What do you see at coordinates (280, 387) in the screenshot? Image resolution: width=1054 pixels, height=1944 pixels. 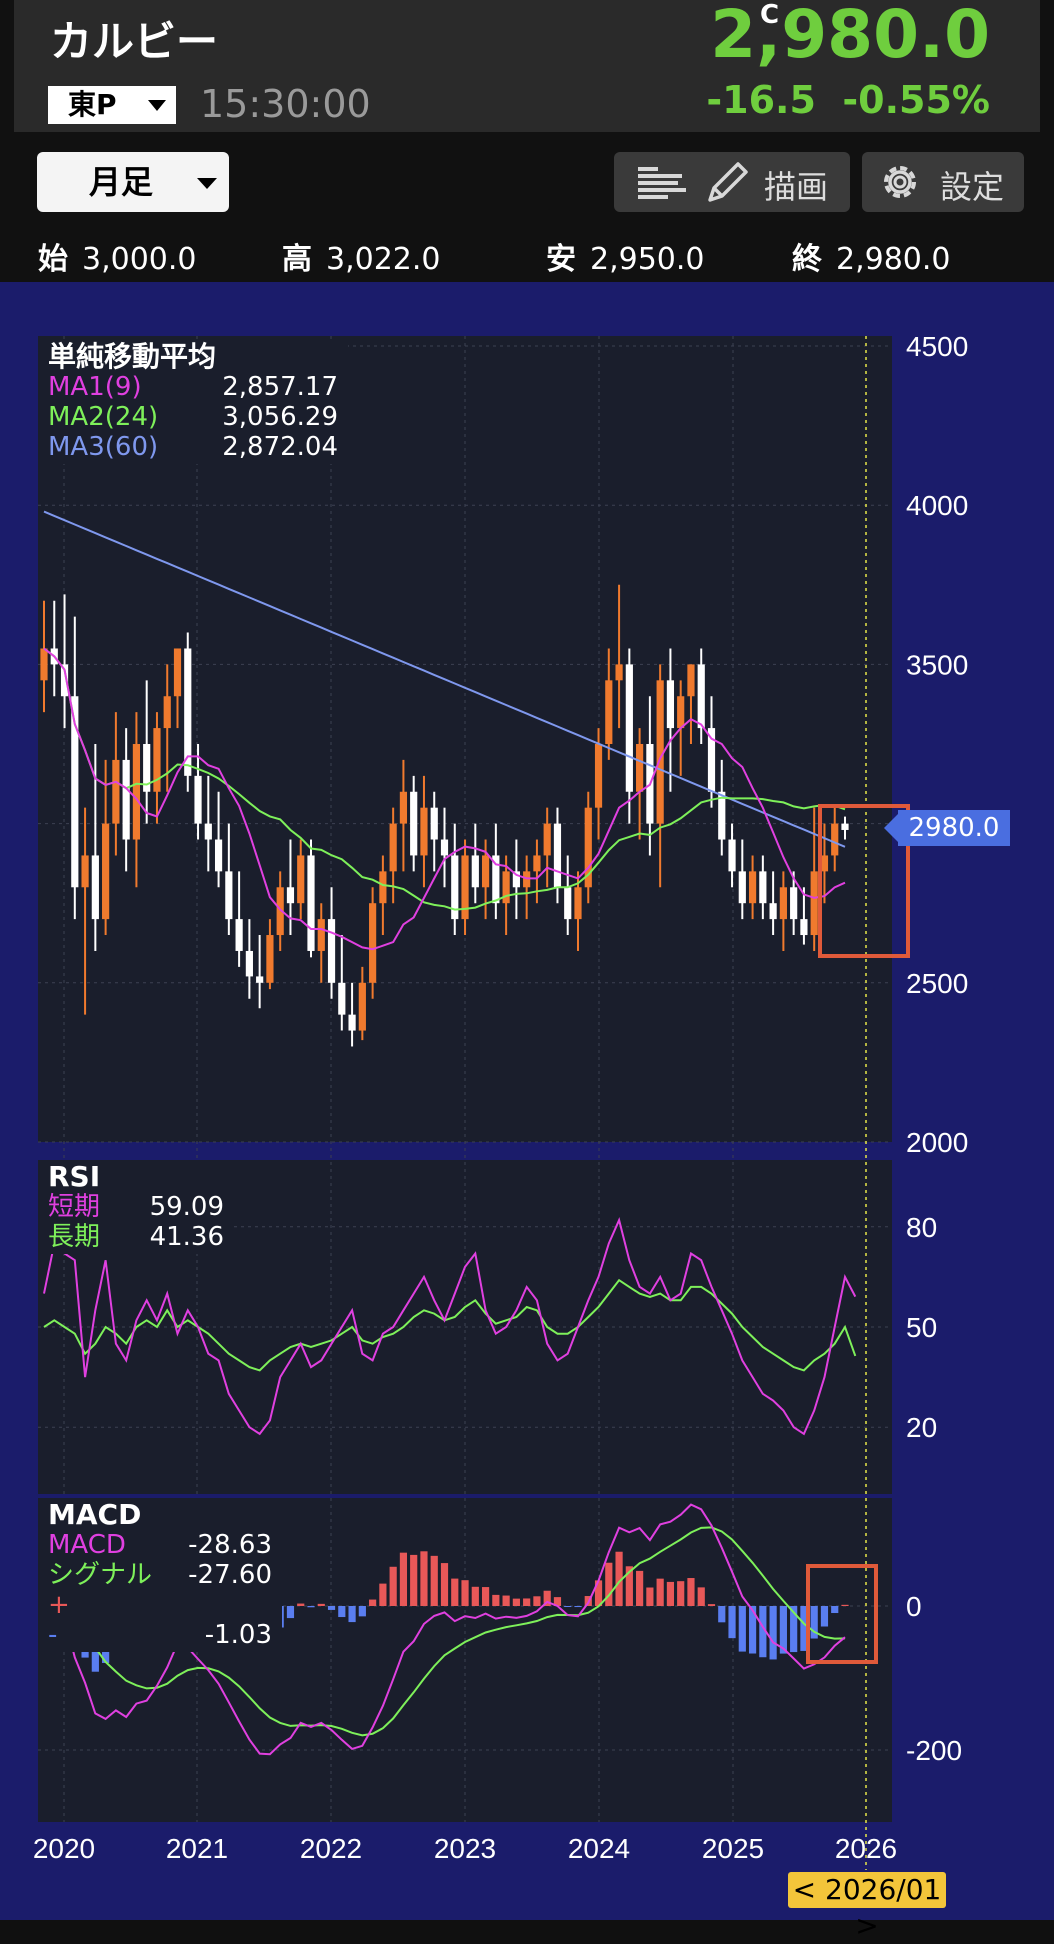 I see `ma1-value: 2,857.17` at bounding box center [280, 387].